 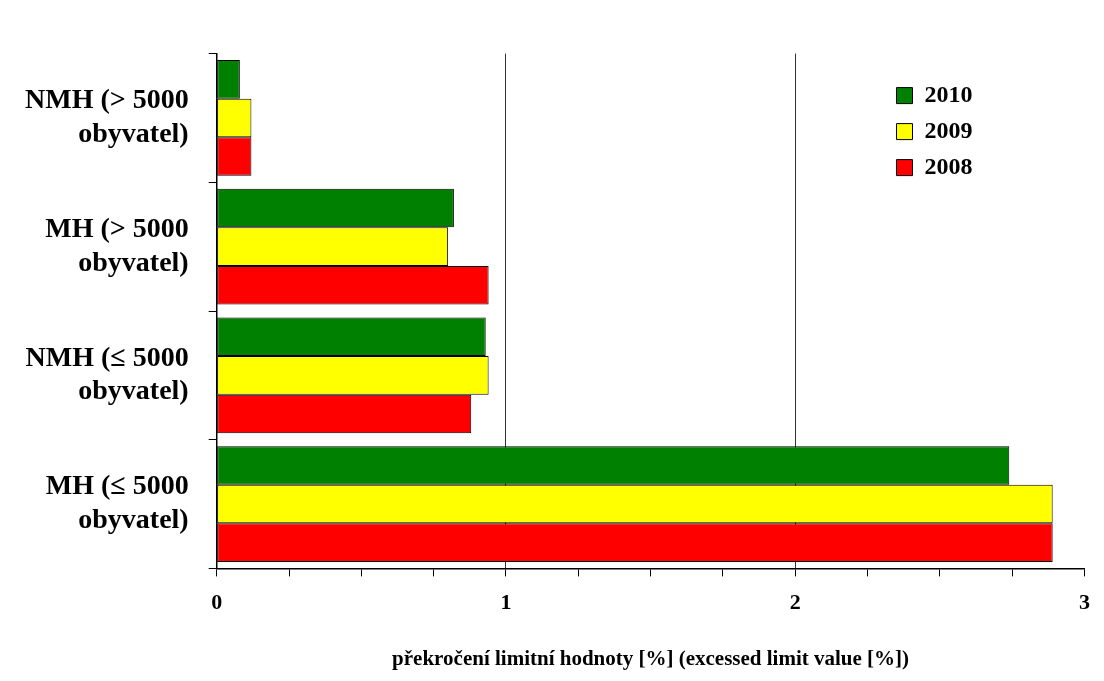 What do you see at coordinates (506, 602) in the screenshot?
I see `x-tick-label: 1` at bounding box center [506, 602].